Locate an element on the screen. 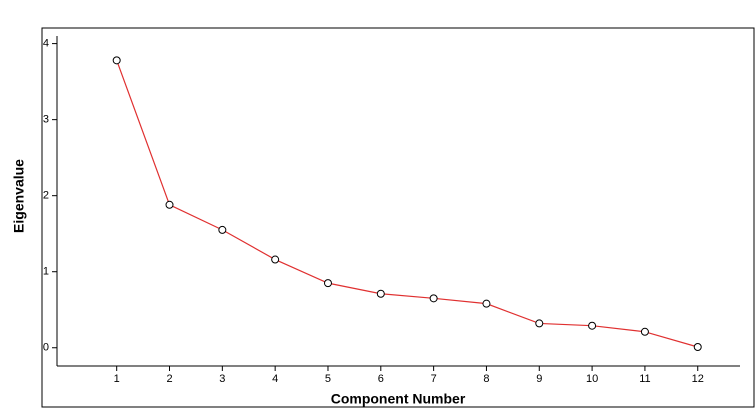  x-tick-label: 11 is located at coordinates (644, 379).